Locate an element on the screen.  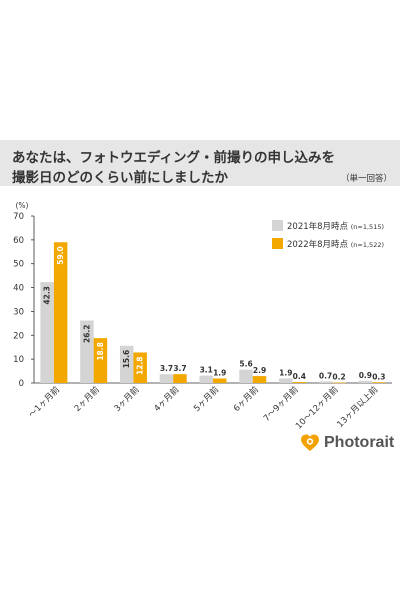
x-category-label: 4ヶ月前 is located at coordinates (167, 399).